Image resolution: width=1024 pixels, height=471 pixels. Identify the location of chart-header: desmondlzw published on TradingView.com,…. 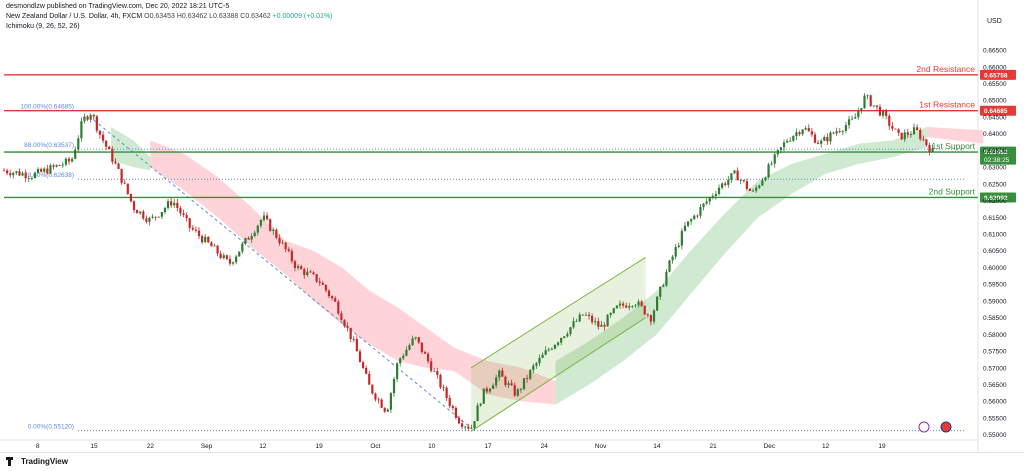
(486, 19).